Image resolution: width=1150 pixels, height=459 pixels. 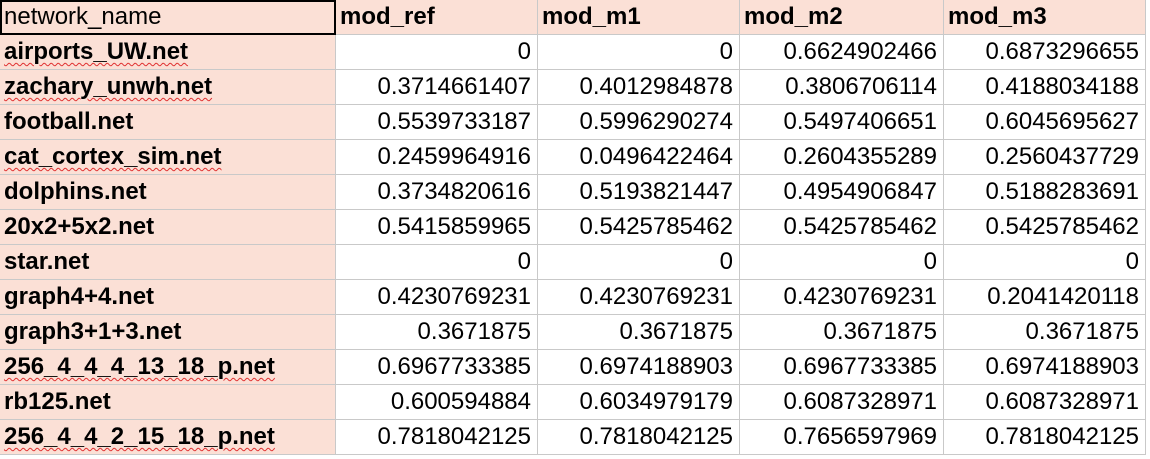 What do you see at coordinates (1045, 157) in the screenshot?
I see `value-cell-mod-m3: 0.2560437729` at bounding box center [1045, 157].